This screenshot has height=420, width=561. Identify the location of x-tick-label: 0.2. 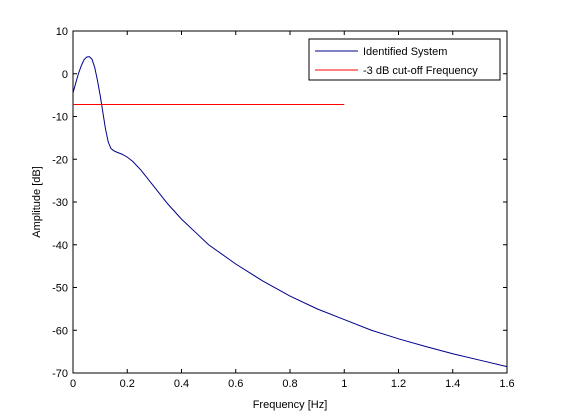
(127, 384).